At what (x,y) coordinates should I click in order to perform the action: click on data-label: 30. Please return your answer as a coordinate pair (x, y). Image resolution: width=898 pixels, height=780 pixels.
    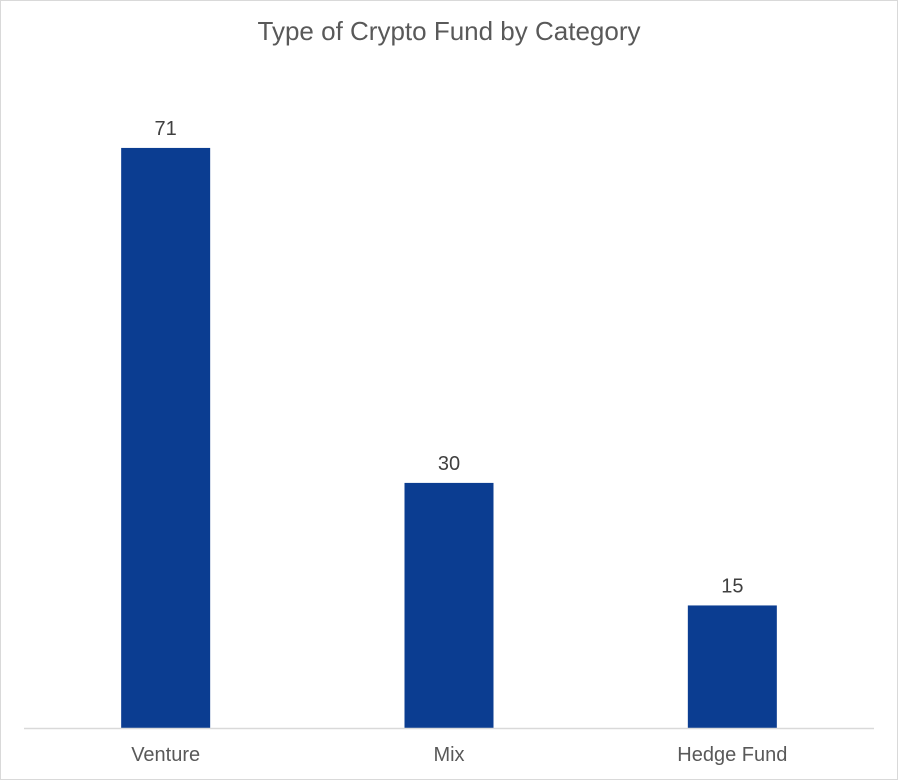
    Looking at the image, I should click on (449, 464).